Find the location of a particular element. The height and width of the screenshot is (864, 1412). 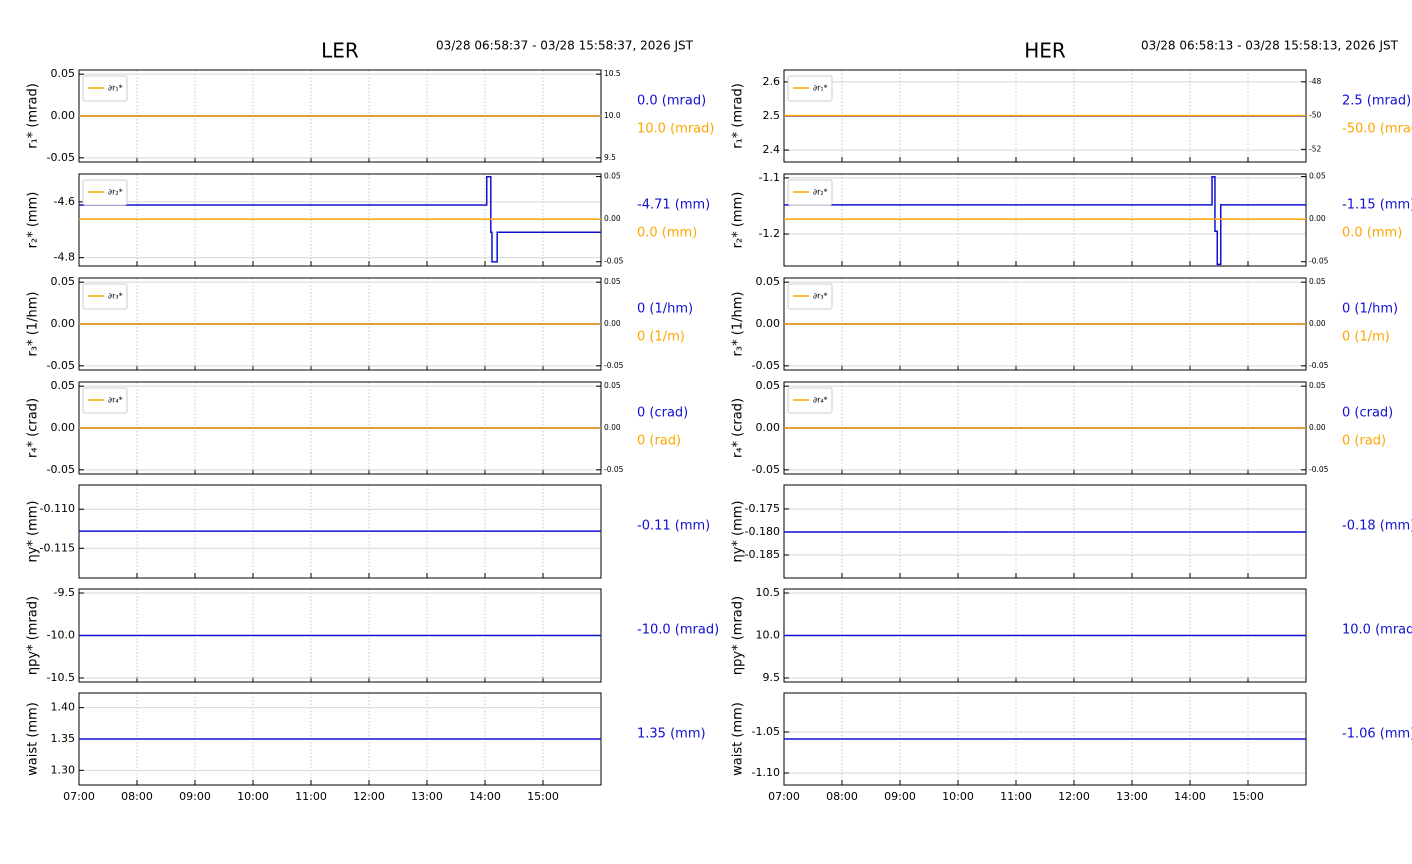

readout: 0 (crad) is located at coordinates (1367, 413).